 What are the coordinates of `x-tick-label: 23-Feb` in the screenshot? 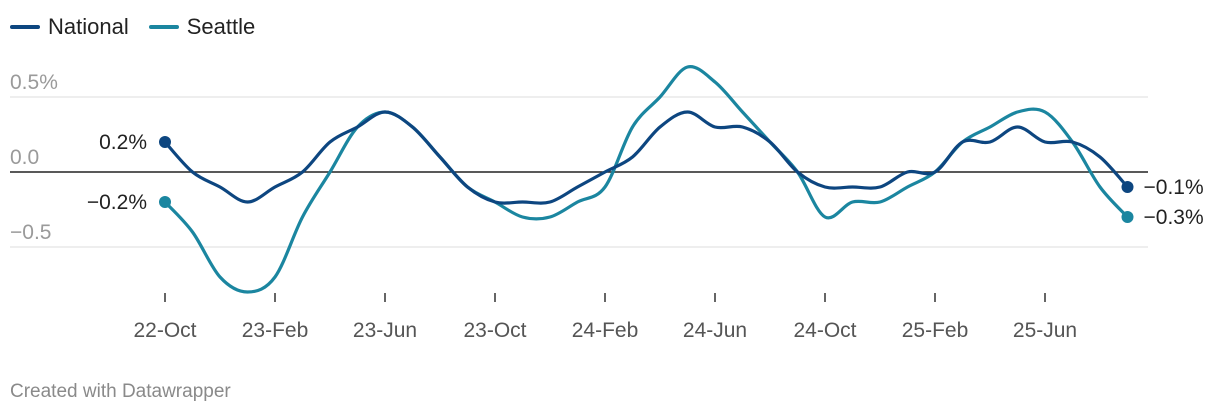 It's located at (275, 330).